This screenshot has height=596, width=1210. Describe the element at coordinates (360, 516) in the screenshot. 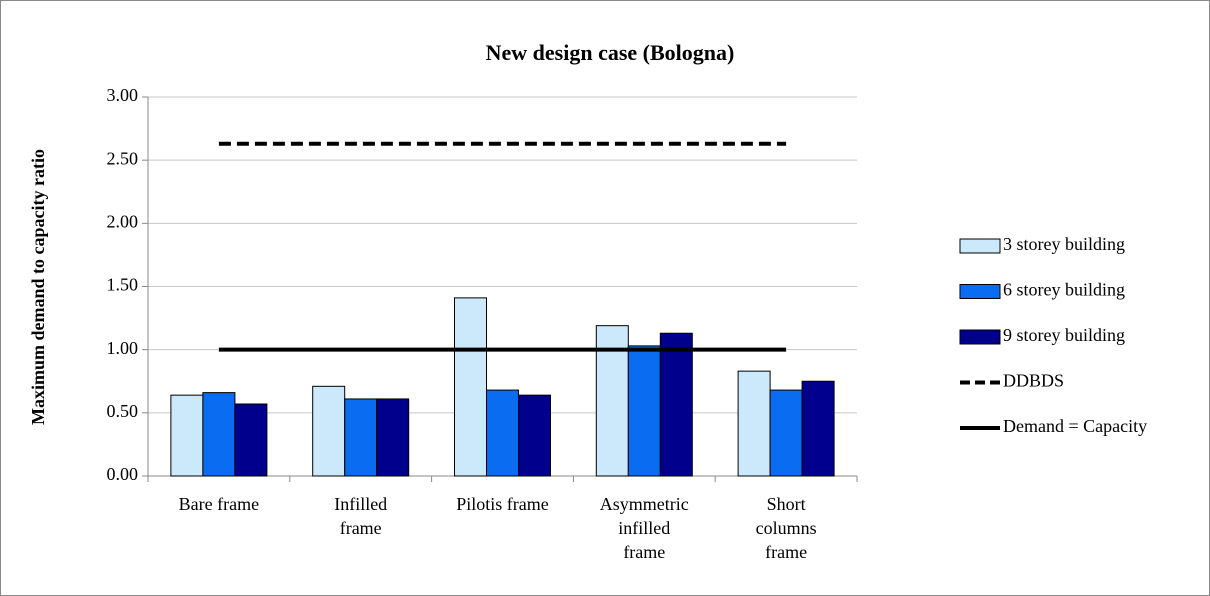

I see `x-tick-label: Infilled frame` at that location.